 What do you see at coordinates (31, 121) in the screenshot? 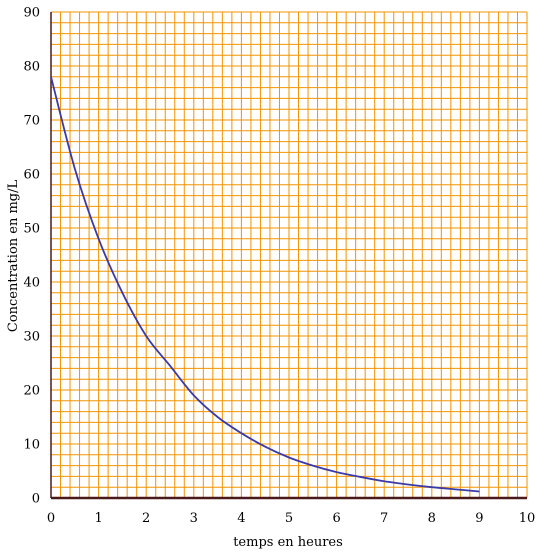
I see `y-tick-label: 70` at bounding box center [31, 121].